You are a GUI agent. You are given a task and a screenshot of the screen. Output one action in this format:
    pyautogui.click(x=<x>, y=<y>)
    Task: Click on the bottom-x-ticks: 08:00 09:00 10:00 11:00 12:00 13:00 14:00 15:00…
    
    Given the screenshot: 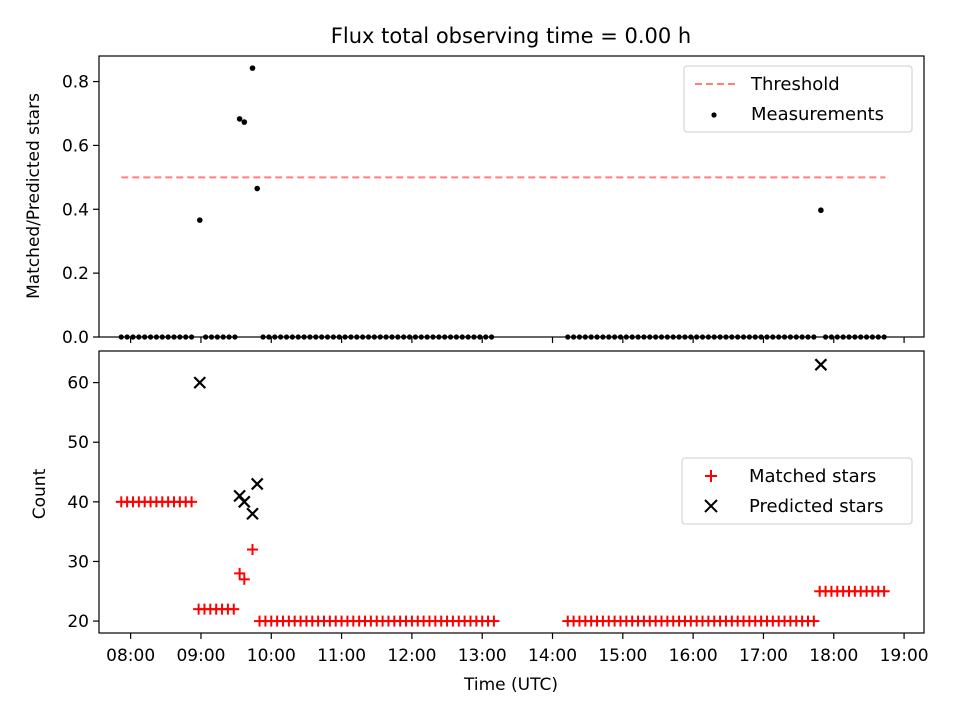 What is the action you would take?
    pyautogui.click(x=517, y=649)
    